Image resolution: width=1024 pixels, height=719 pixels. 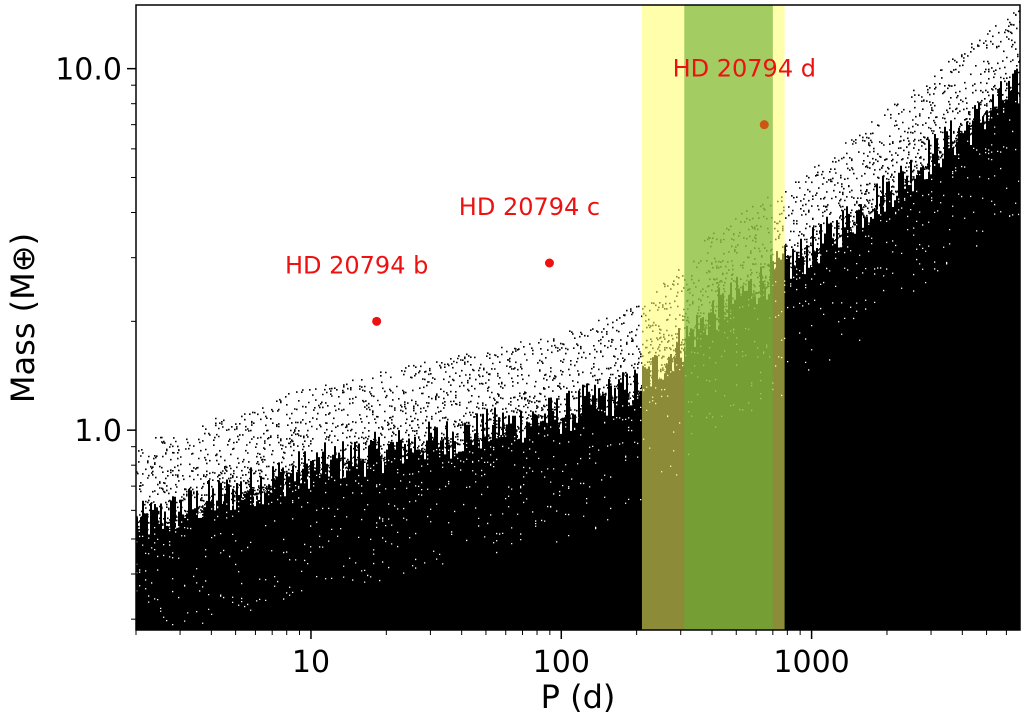 I want to click on x-tick-label: 10, so click(x=311, y=662).